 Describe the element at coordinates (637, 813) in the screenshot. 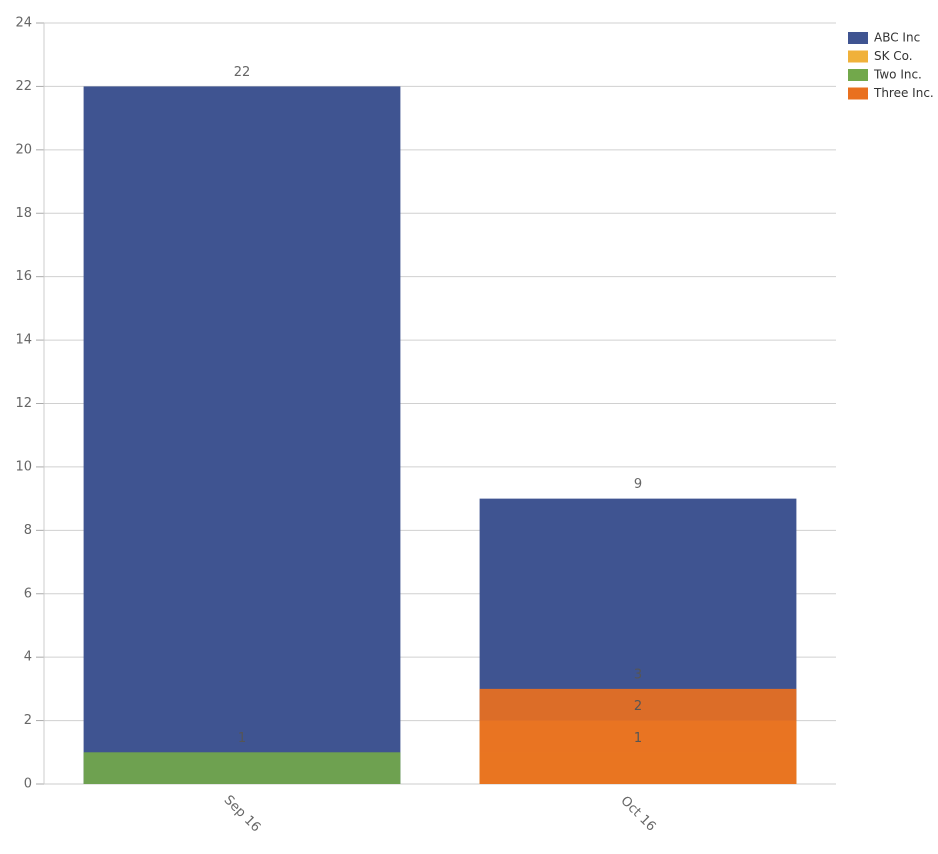

I see `x-tick-label: Oct 16` at that location.